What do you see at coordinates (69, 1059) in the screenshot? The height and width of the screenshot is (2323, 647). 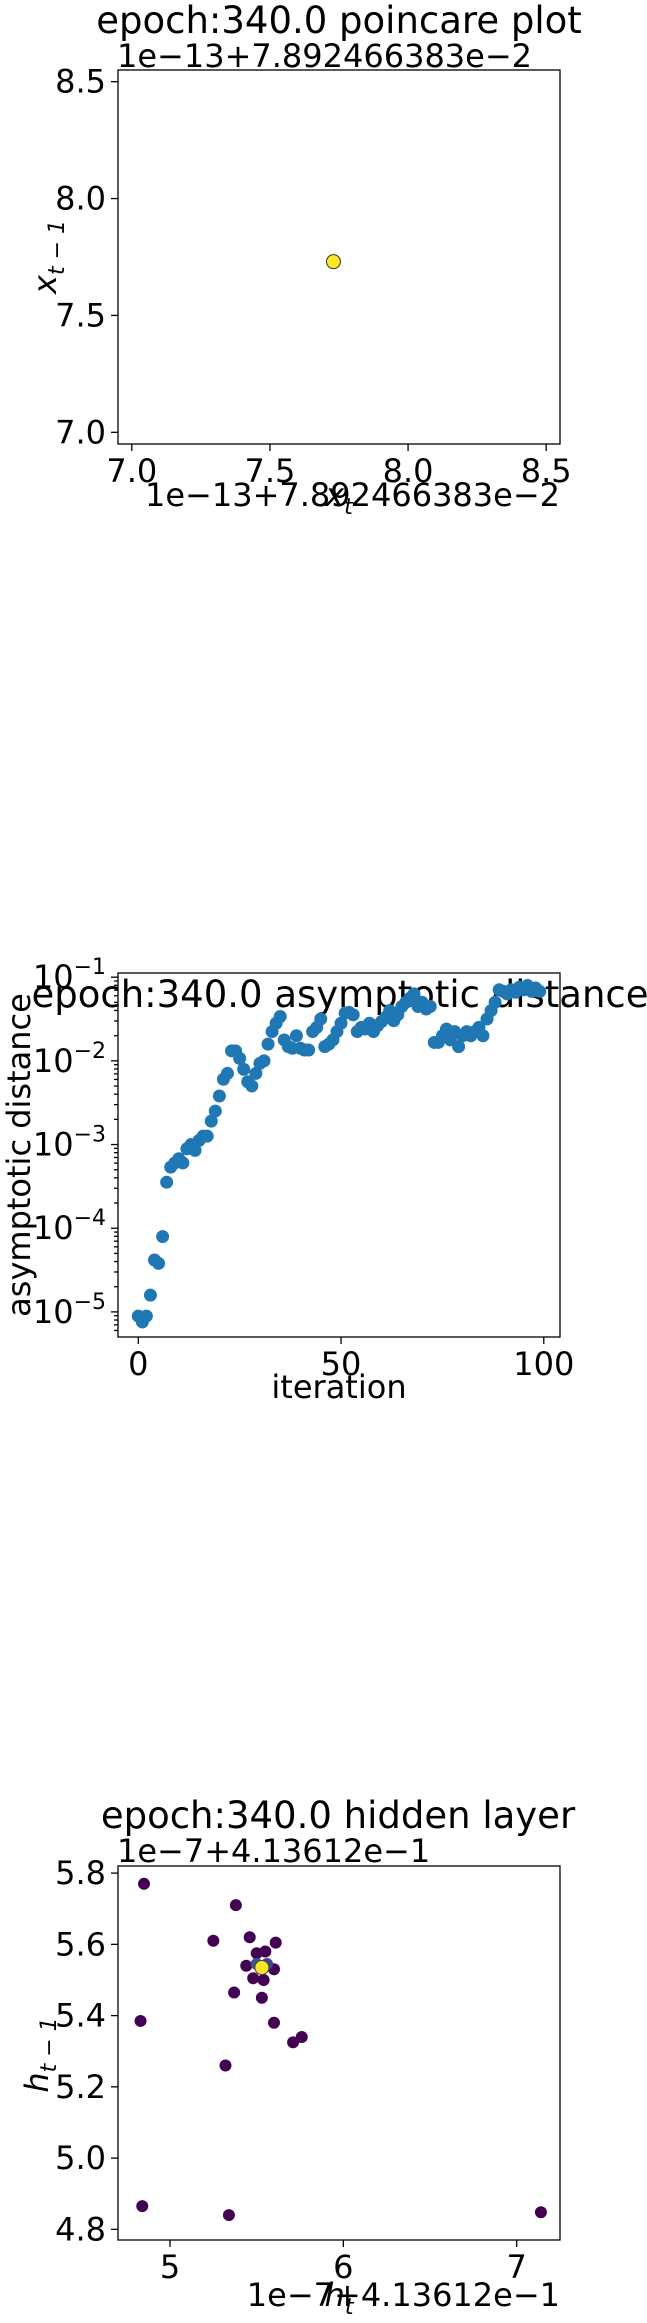 I see `asymptotic-y-tick-label: 10⁻²` at bounding box center [69, 1059].